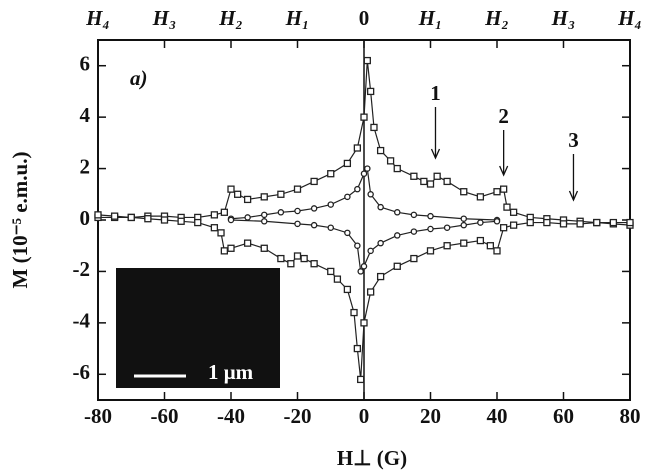 Image resolution: width=657 pixels, height=475 pixels. What do you see at coordinates (573, 140) in the screenshot?
I see `arrow-label: 3` at bounding box center [573, 140].